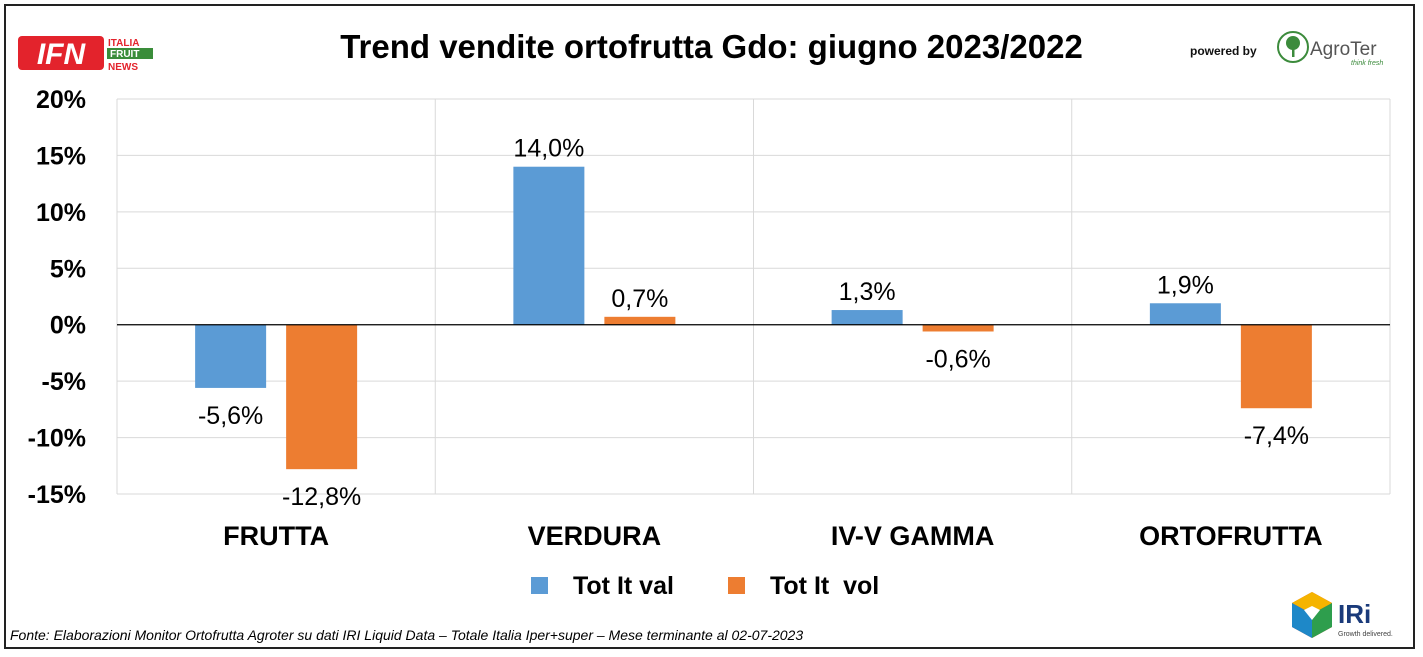 The height and width of the screenshot is (657, 1423). I want to click on x-axis: FRUTTA VERDURA IV-V GAMMA ORTOFRUTTA, so click(772, 536).